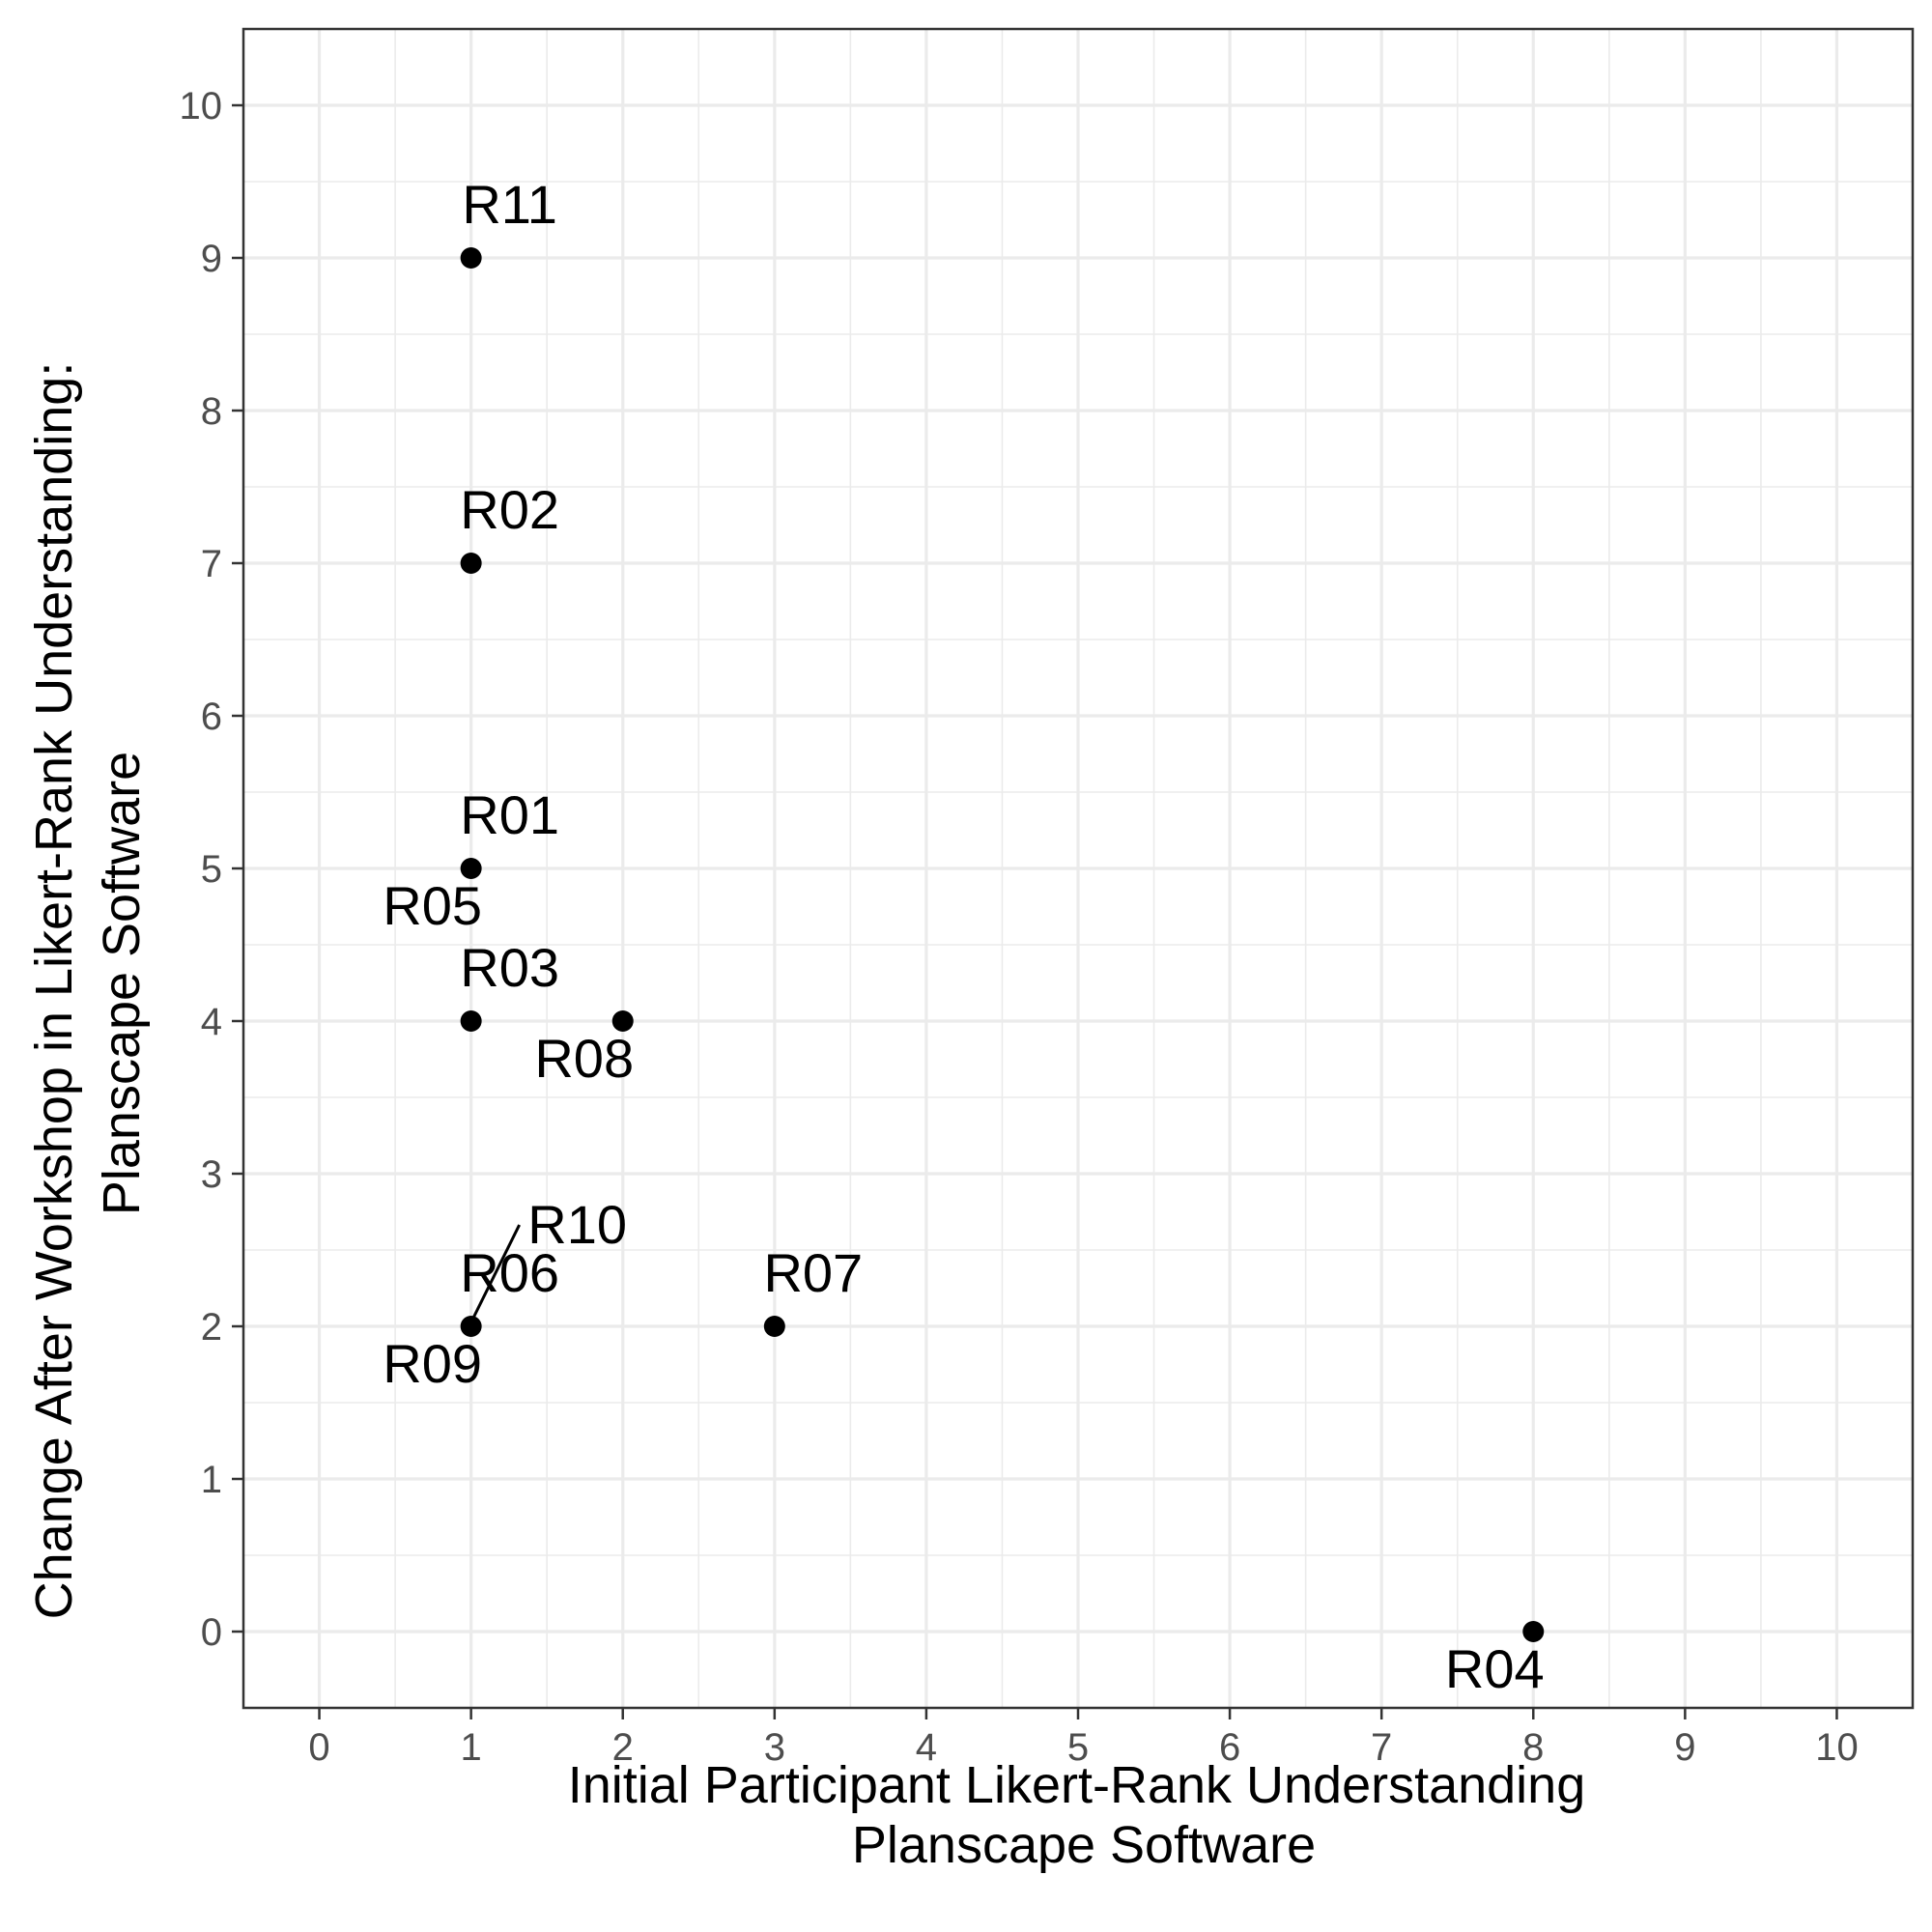 This screenshot has width=1932, height=1932. Describe the element at coordinates (926, 1747) in the screenshot. I see `x-tick-label: 4` at that location.